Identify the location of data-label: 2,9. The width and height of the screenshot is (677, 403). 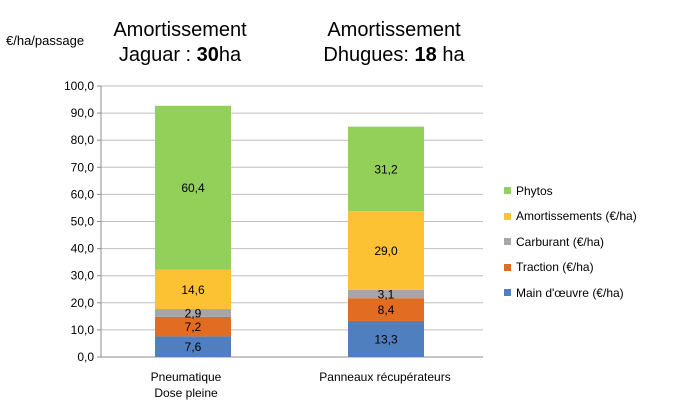
(193, 313).